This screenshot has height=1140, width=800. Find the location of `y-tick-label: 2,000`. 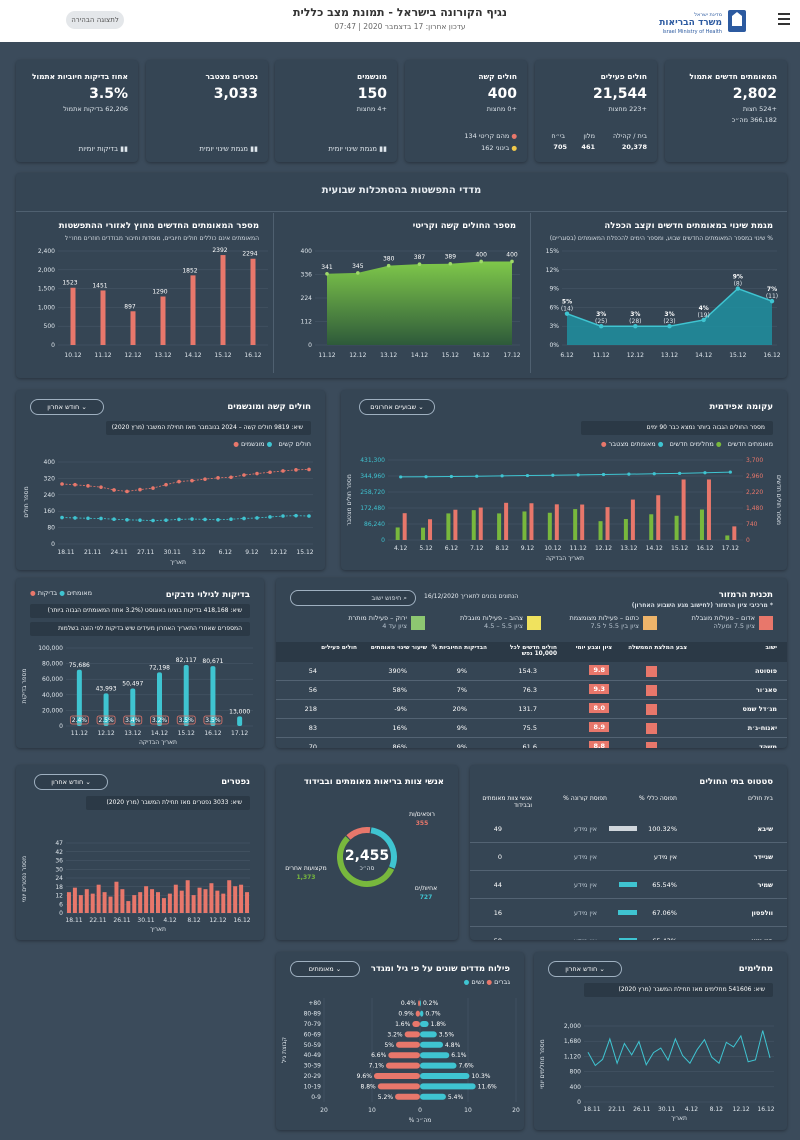

y-tick-label: 2,000 is located at coordinates (46, 270).